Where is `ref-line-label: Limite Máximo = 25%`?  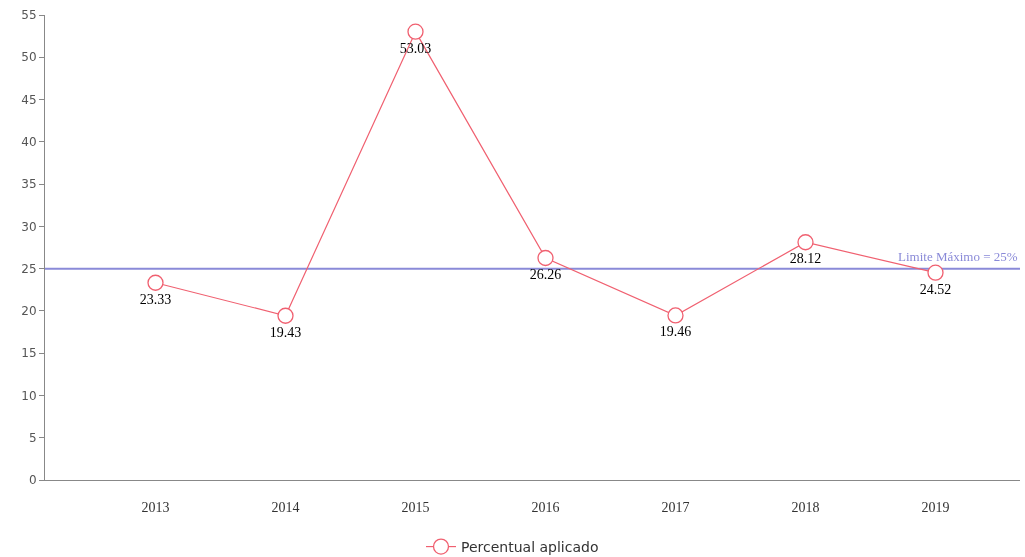 ref-line-label: Limite Máximo = 25% is located at coordinates (958, 256).